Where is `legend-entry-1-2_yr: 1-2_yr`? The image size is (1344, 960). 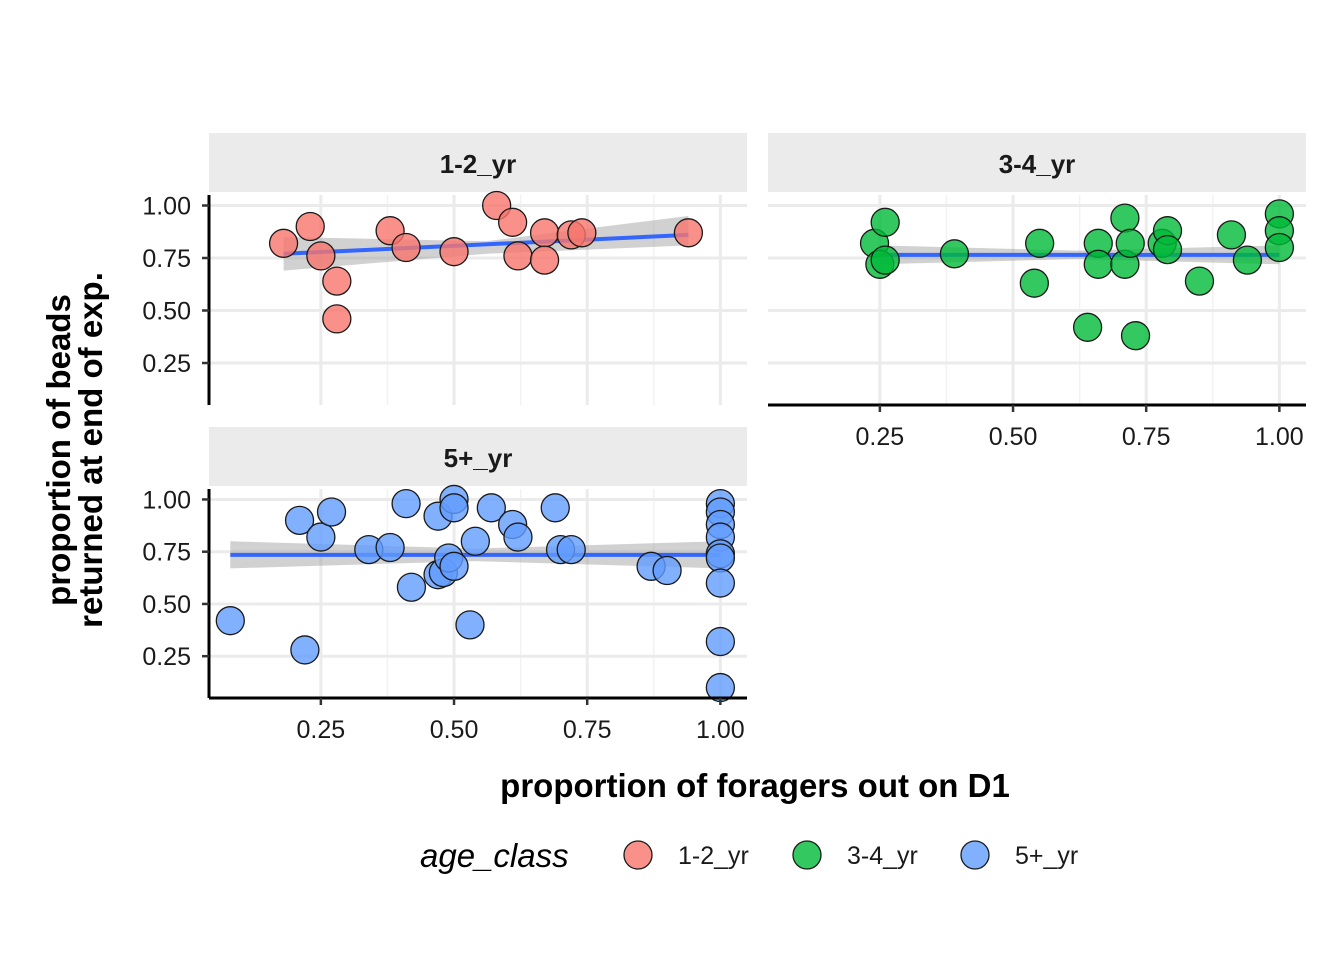
legend-entry-1-2_yr: 1-2_yr is located at coordinates (686, 855).